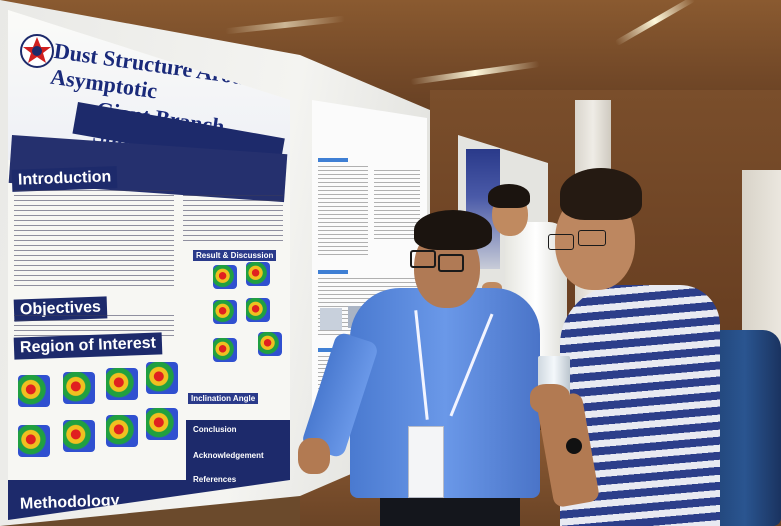 This screenshot has width=781, height=526. Describe the element at coordinates (235, 255) in the screenshot. I see `section-results: Result & Discussion` at that location.